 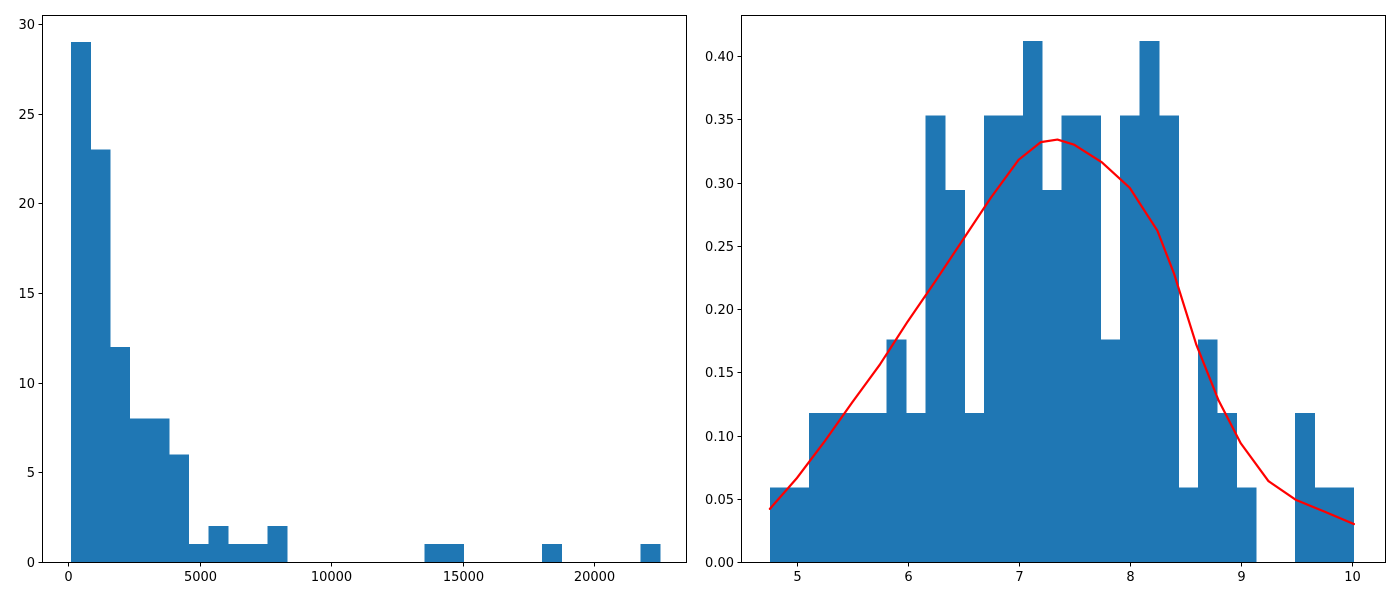 What do you see at coordinates (719, 310) in the screenshot?
I see `y-tick-label: 0.20` at bounding box center [719, 310].